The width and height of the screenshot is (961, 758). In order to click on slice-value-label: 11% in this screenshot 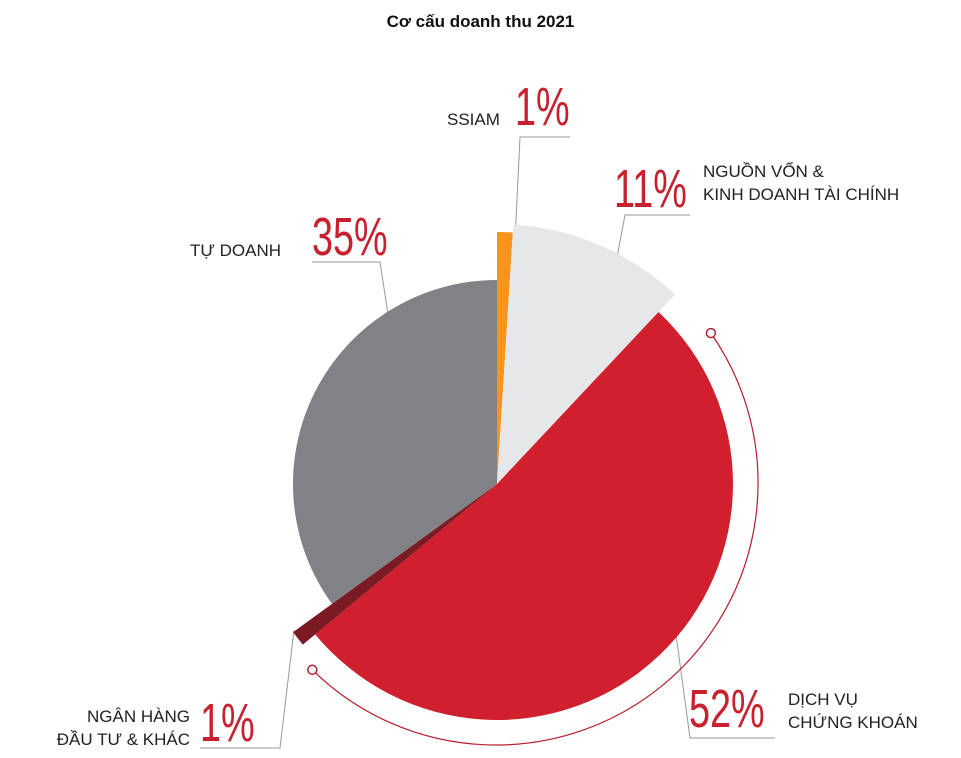, I will do `click(650, 189)`.